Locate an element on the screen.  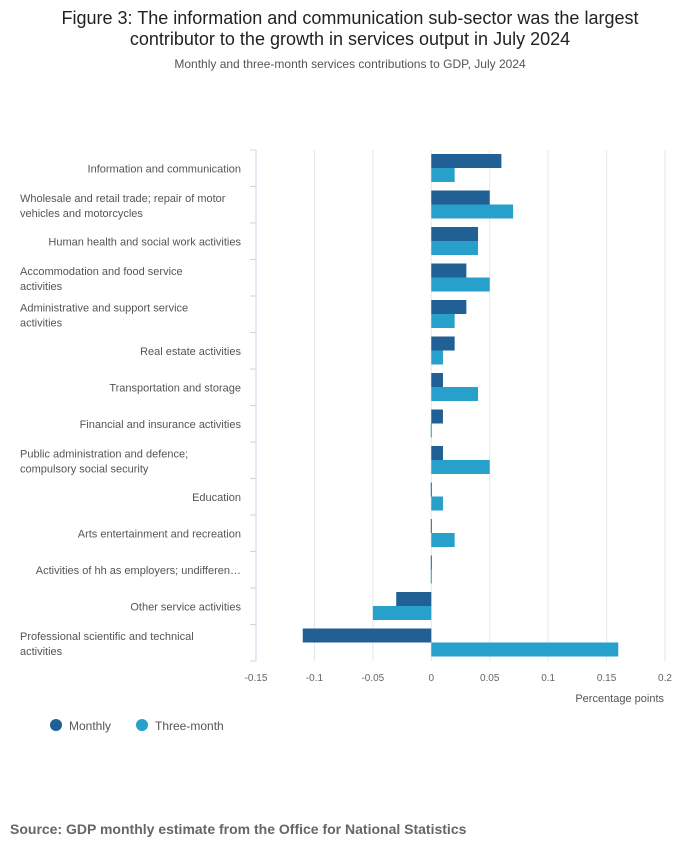
x-tick-label: 0 is located at coordinates (432, 678).